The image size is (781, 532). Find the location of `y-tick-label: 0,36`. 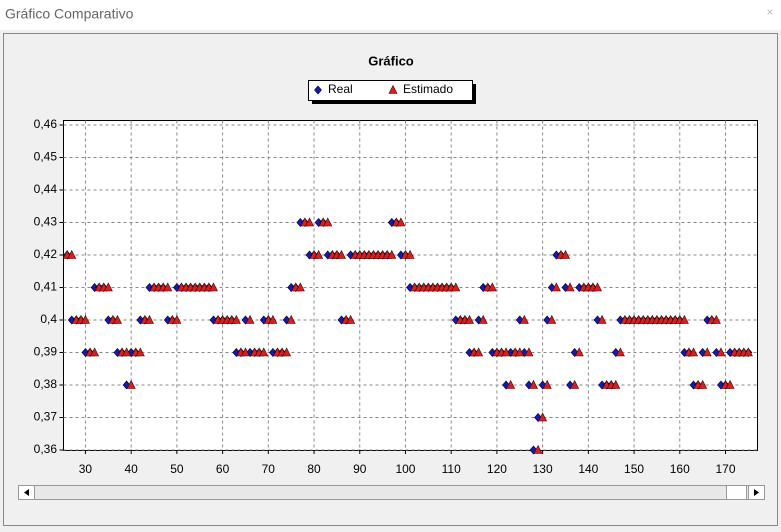

y-tick-label: 0,36 is located at coordinates (46, 449).